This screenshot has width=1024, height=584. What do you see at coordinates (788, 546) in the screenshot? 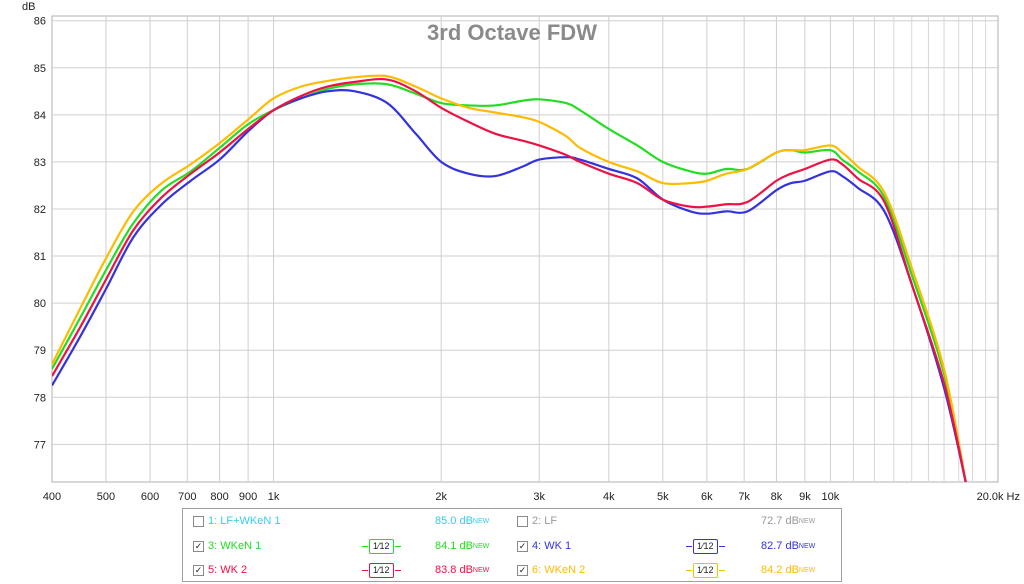
I see `legend-level-4: 82.7 dB NEW` at bounding box center [788, 546].